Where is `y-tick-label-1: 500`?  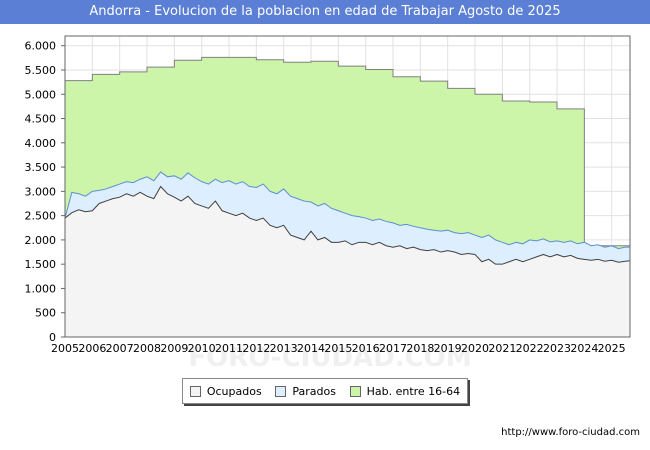
y-tick-label-1: 500 is located at coordinates (45, 313).